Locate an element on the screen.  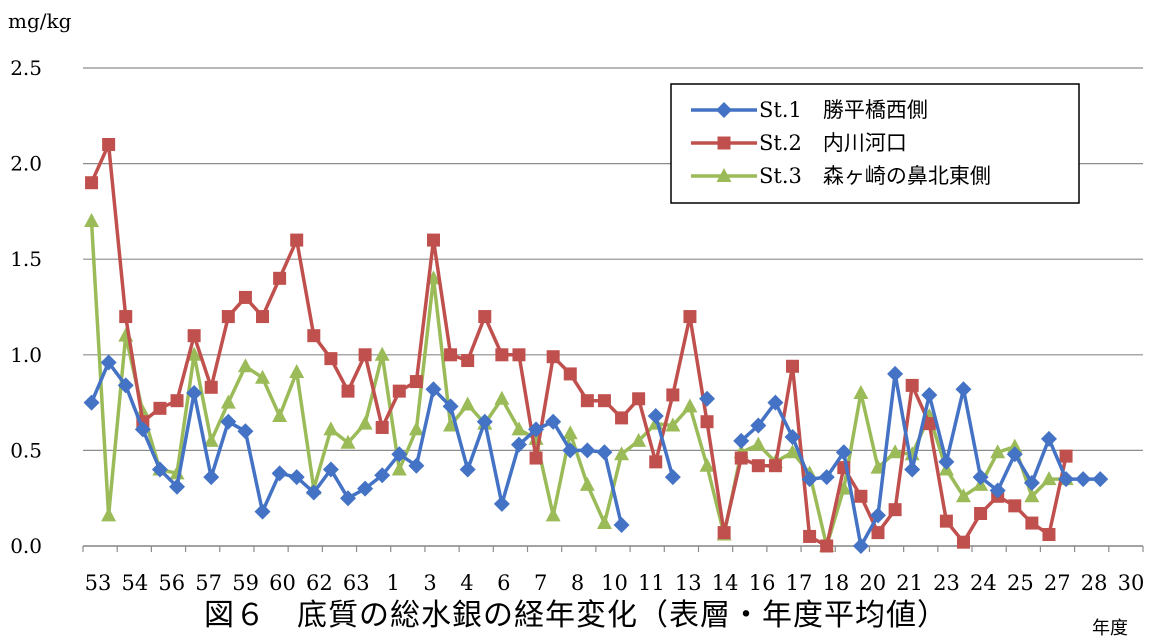
legend-label: St.1 勝平橋西側 is located at coordinates (843, 110).